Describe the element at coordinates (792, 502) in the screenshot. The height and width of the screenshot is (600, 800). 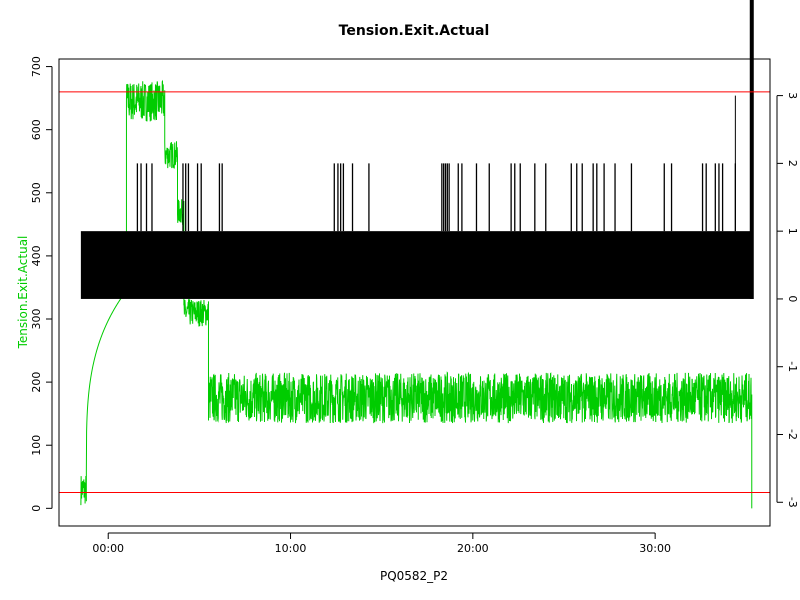
I see `y2-tick-label: -3` at that location.